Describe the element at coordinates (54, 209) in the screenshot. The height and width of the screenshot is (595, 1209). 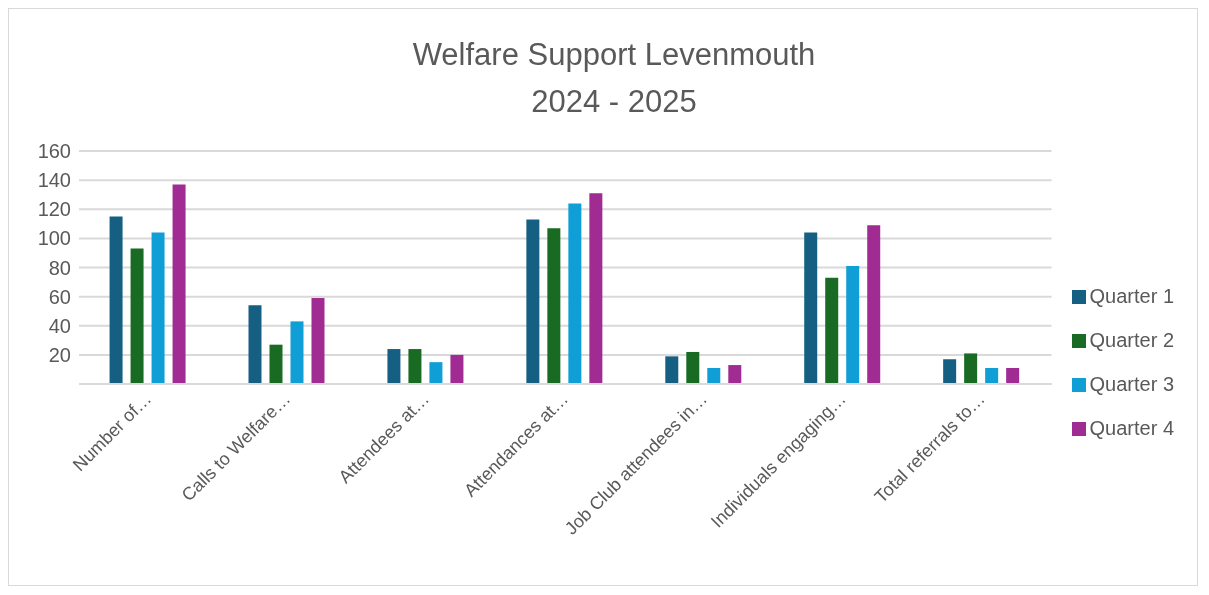
I see `y-tick-label: 120` at that location.